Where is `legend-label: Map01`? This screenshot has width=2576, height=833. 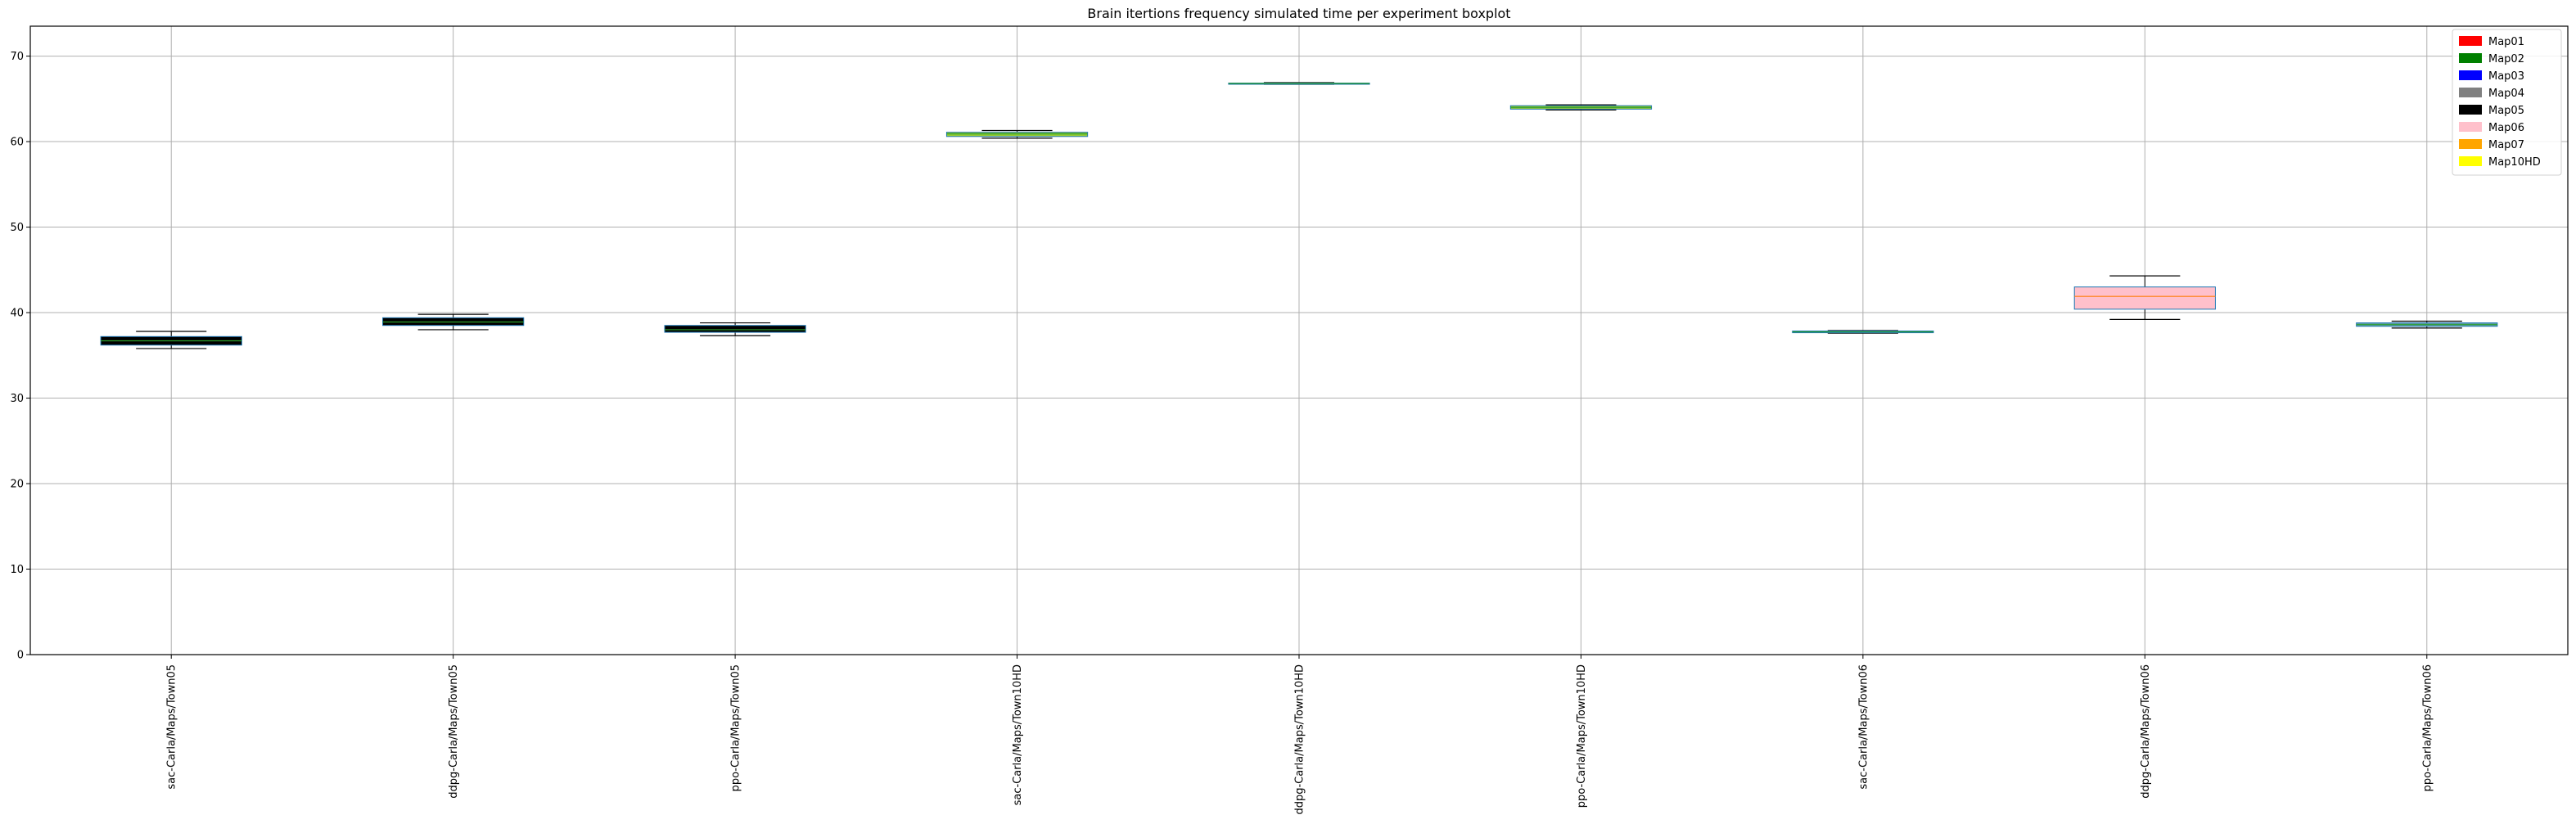
legend-label: Map01 is located at coordinates (2506, 42).